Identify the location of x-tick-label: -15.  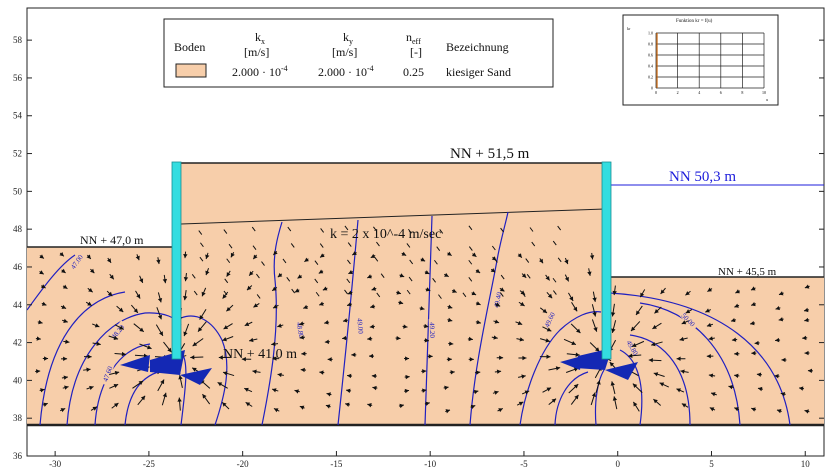
(336, 464).